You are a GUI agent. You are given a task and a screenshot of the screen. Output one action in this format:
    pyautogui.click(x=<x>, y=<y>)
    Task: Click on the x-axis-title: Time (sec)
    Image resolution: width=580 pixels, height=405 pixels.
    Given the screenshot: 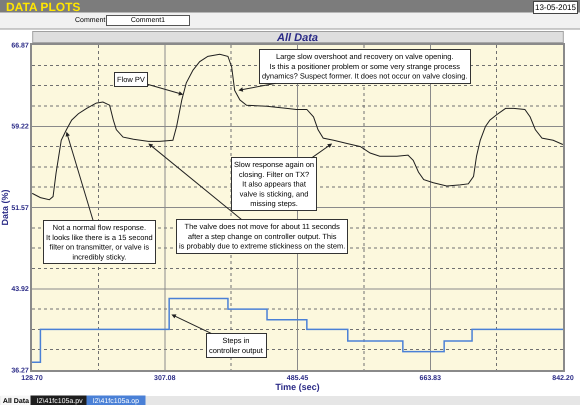 What is the action you would take?
    pyautogui.click(x=297, y=387)
    